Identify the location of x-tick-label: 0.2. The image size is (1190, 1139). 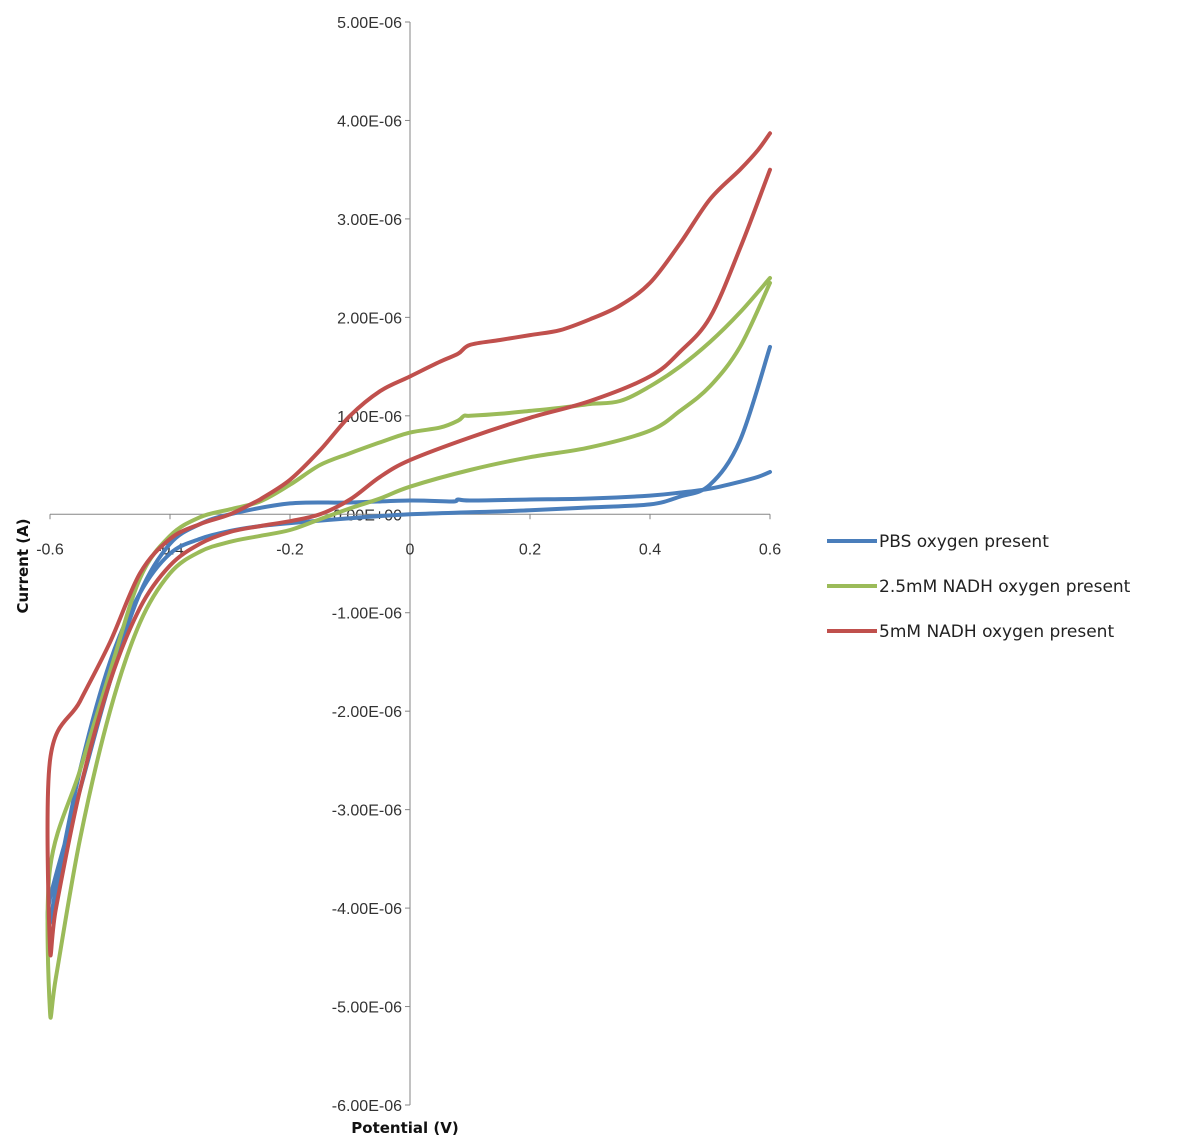
(530, 549).